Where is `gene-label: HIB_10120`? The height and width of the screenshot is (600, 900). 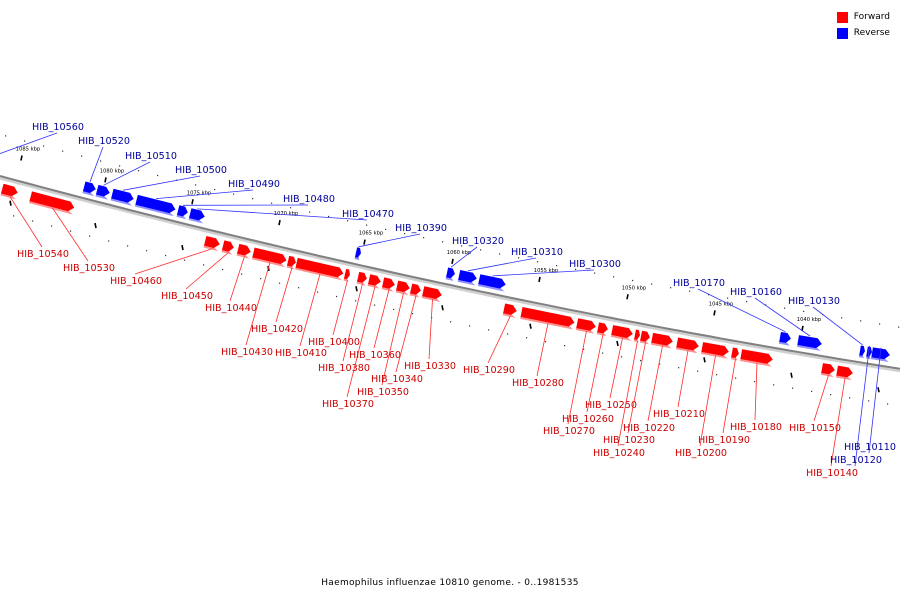
gene-label: HIB_10120 is located at coordinates (856, 460).